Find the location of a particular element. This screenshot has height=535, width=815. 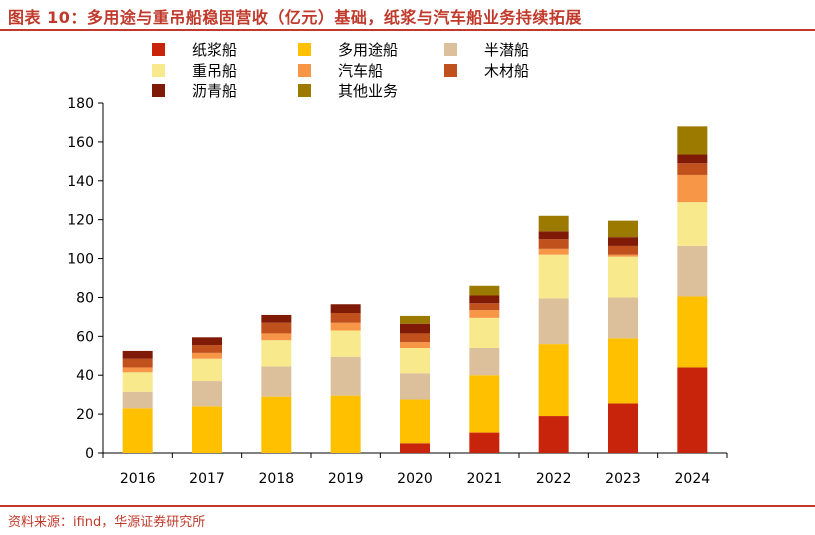

y-tick-label: 120 is located at coordinates (80, 221).